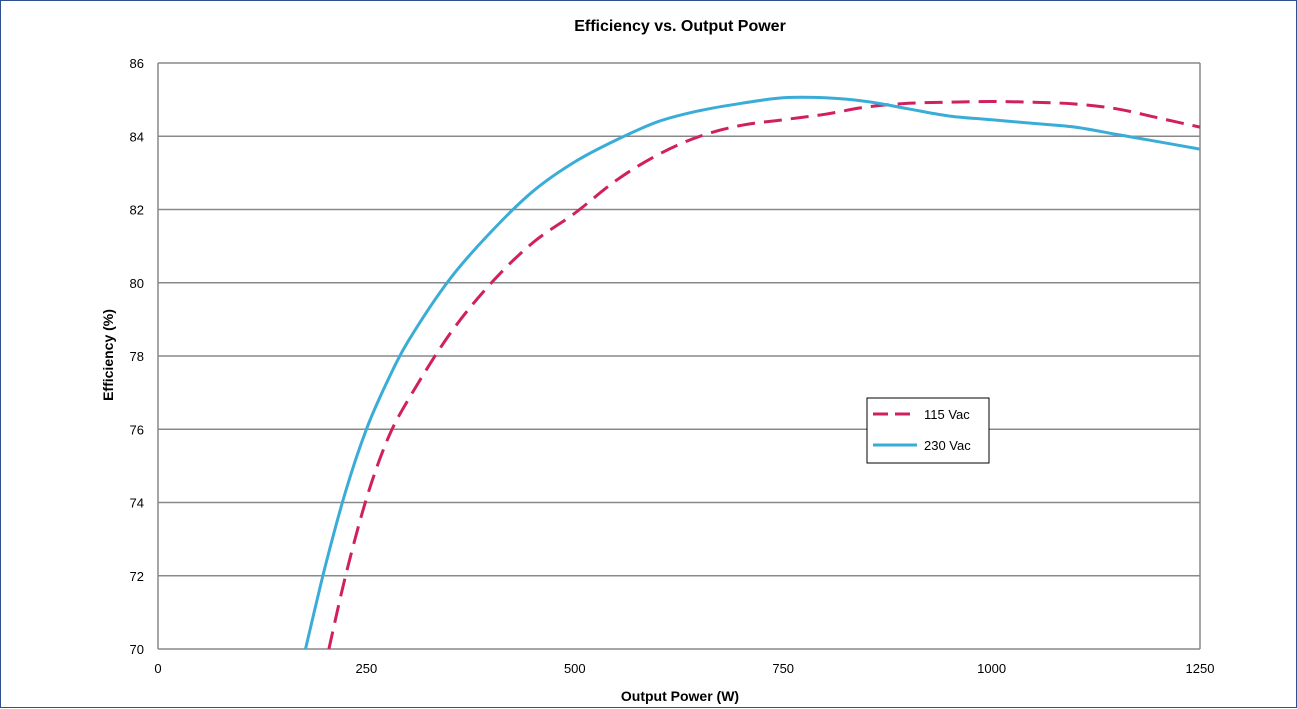  I want to click on x-tick-label: 500, so click(575, 668).